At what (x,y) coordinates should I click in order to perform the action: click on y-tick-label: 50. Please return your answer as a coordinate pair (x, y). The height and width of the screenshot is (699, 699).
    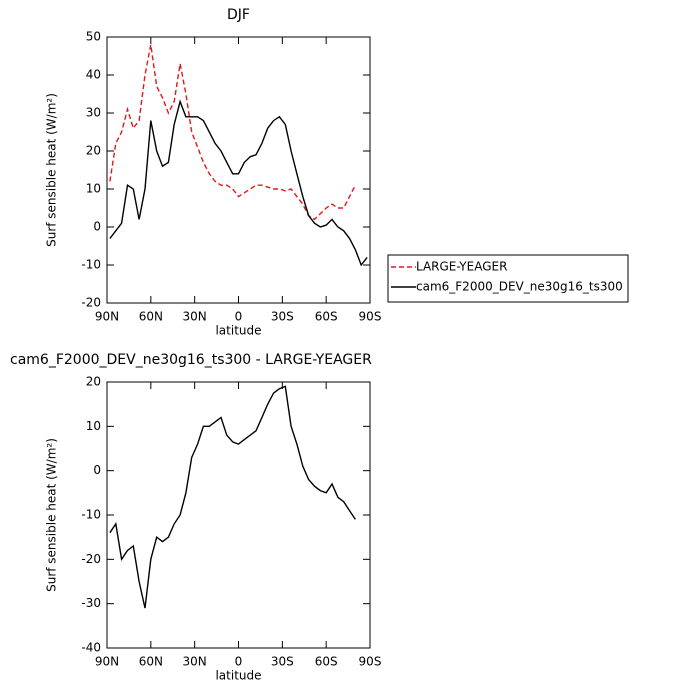
    Looking at the image, I should click on (93, 37).